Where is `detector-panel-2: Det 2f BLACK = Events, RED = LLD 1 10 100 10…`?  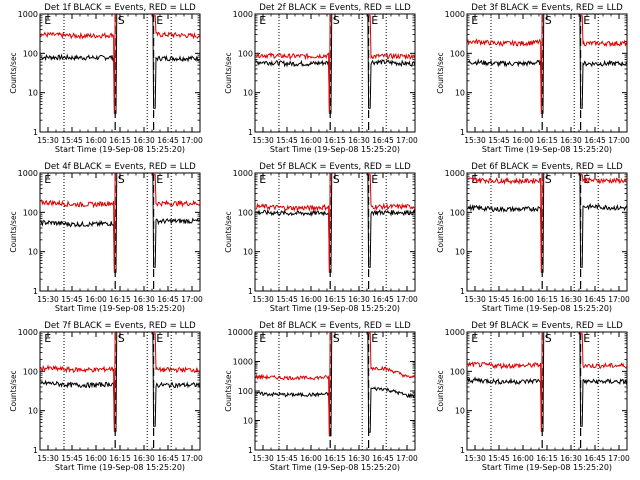
detector-panel-2: Det 2f BLACK = Events, RED = LLD 1 10 100 10… is located at coordinates (321, 78).